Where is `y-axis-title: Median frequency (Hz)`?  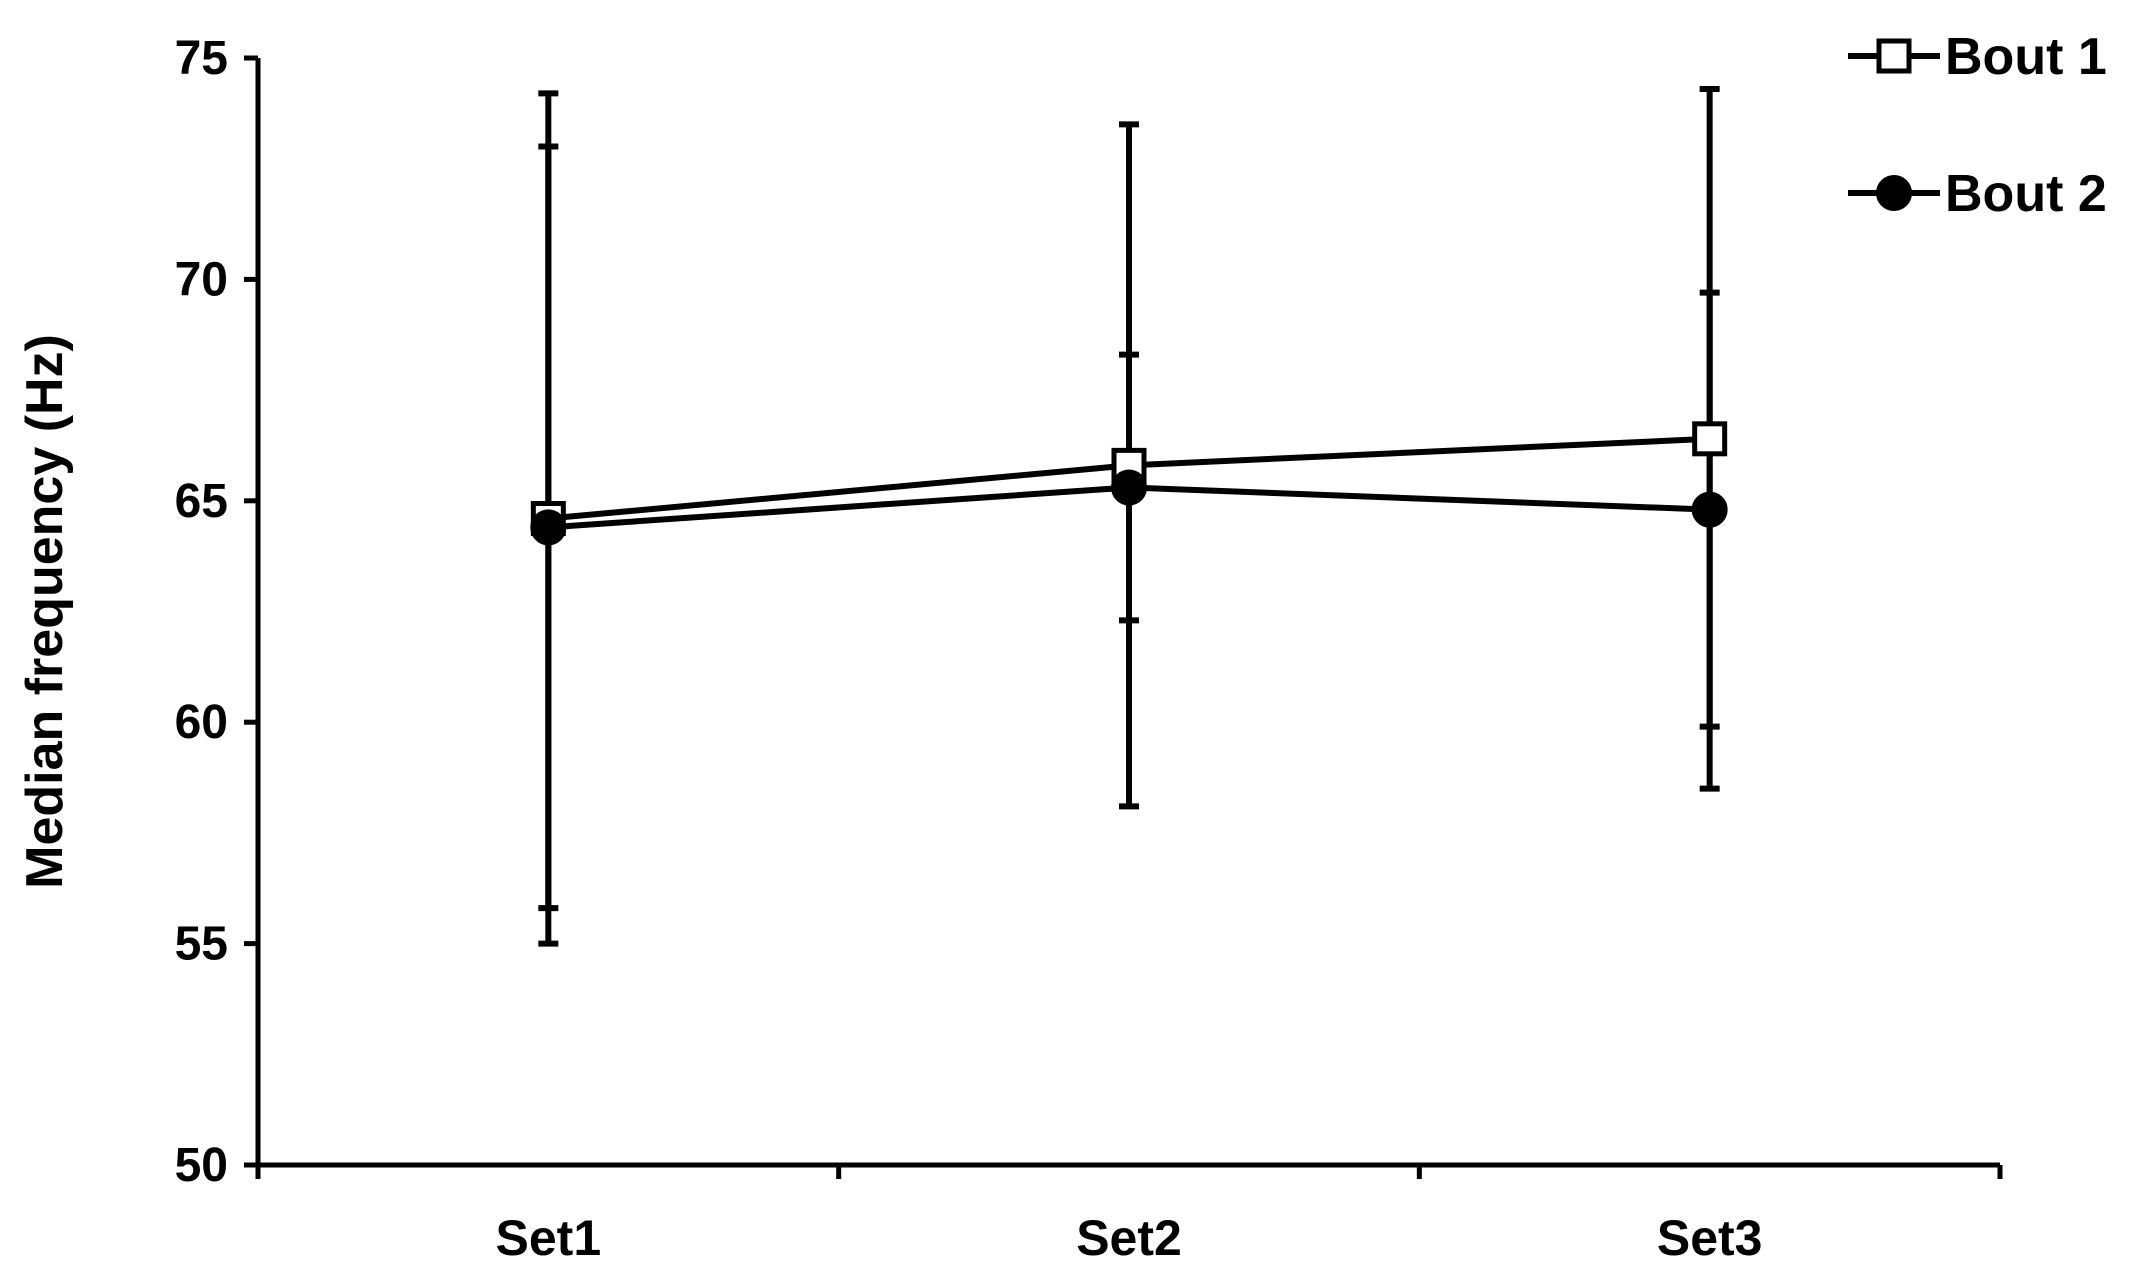 y-axis-title: Median frequency (Hz) is located at coordinates (45, 611).